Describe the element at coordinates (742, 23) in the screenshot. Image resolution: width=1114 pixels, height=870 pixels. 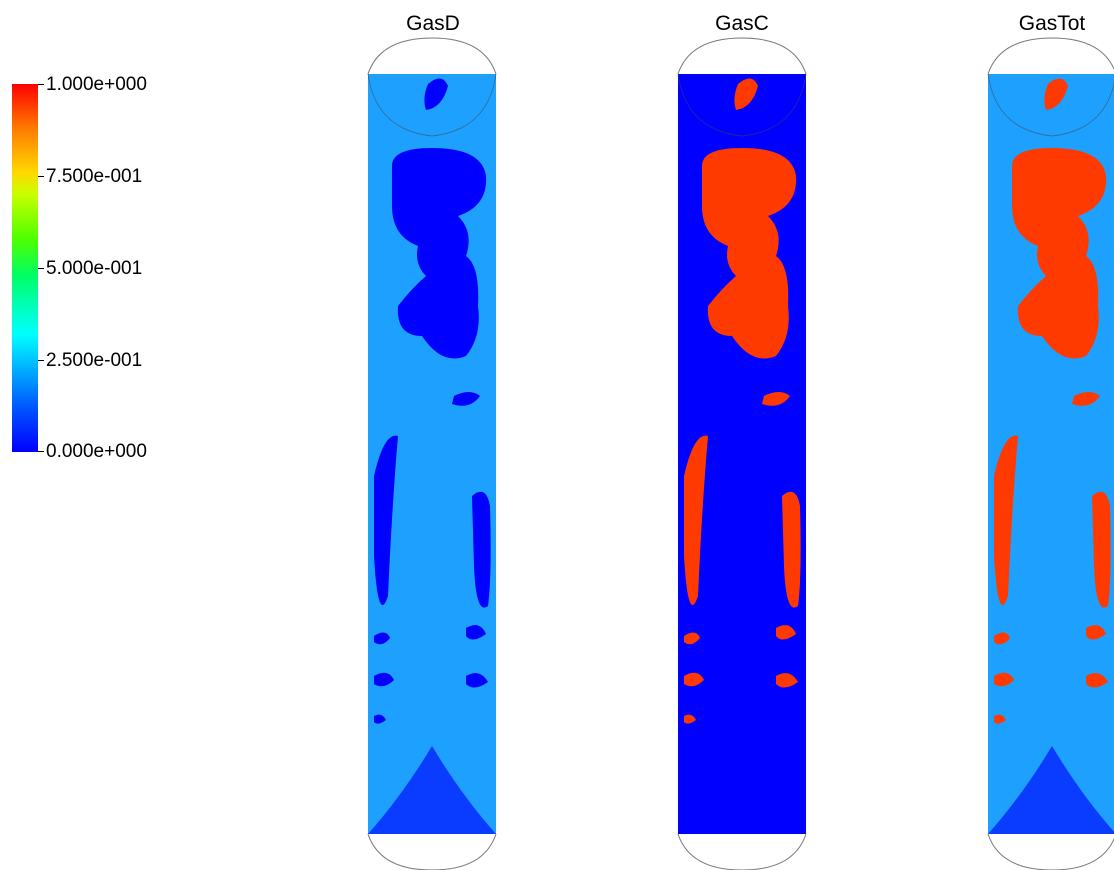
I see `panel-title-gasc: GasC` at that location.